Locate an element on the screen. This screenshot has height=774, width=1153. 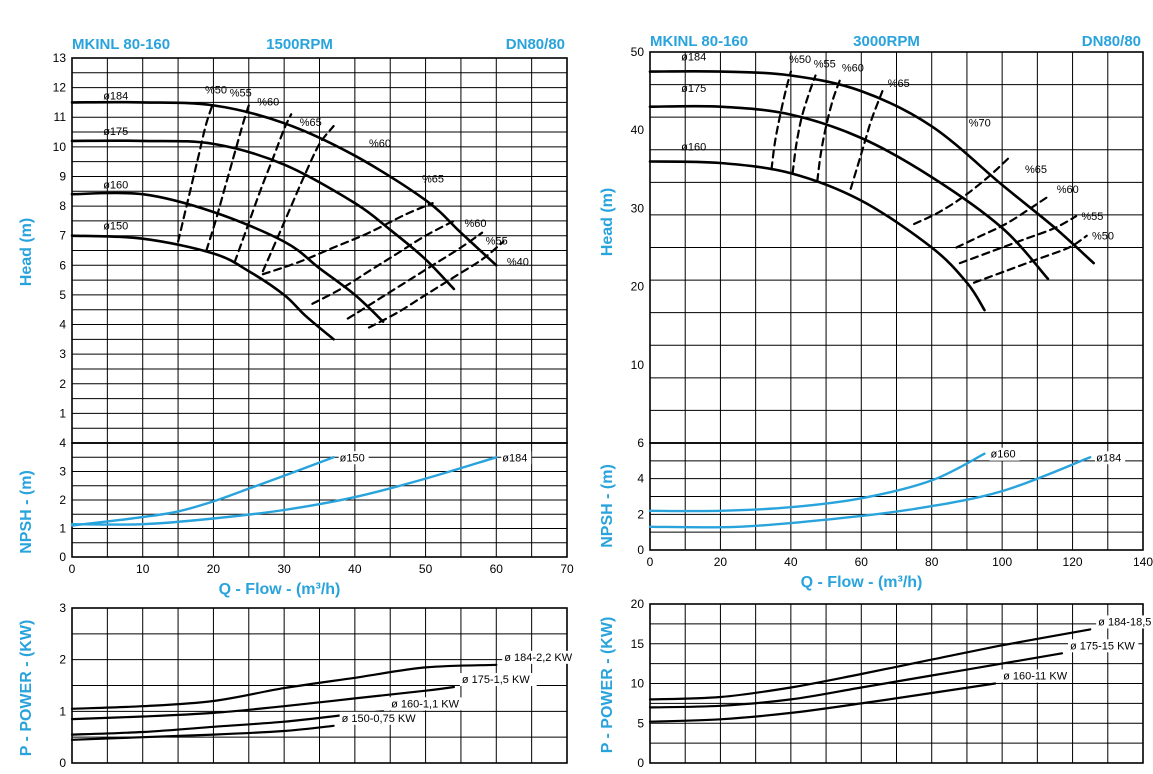
right-npsh-frame is located at coordinates (896, 496).